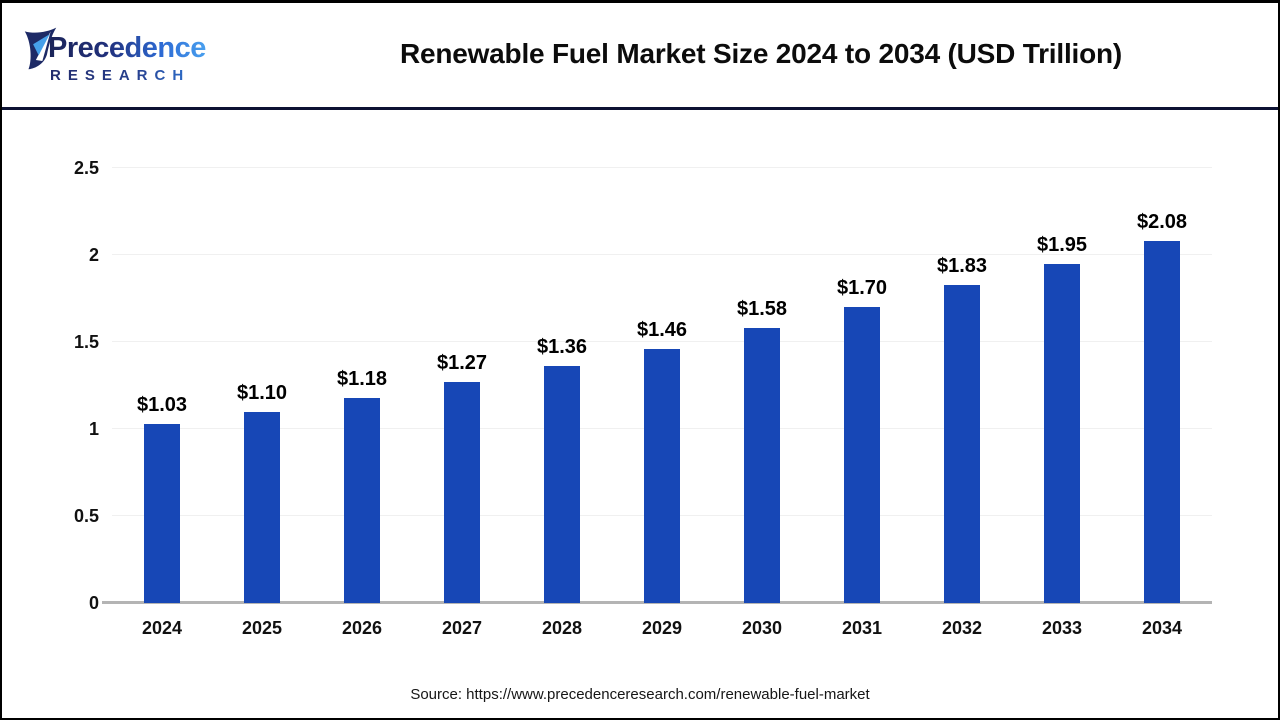 The image size is (1280, 720). What do you see at coordinates (40, 48) in the screenshot?
I see `leaf-icon` at bounding box center [40, 48].